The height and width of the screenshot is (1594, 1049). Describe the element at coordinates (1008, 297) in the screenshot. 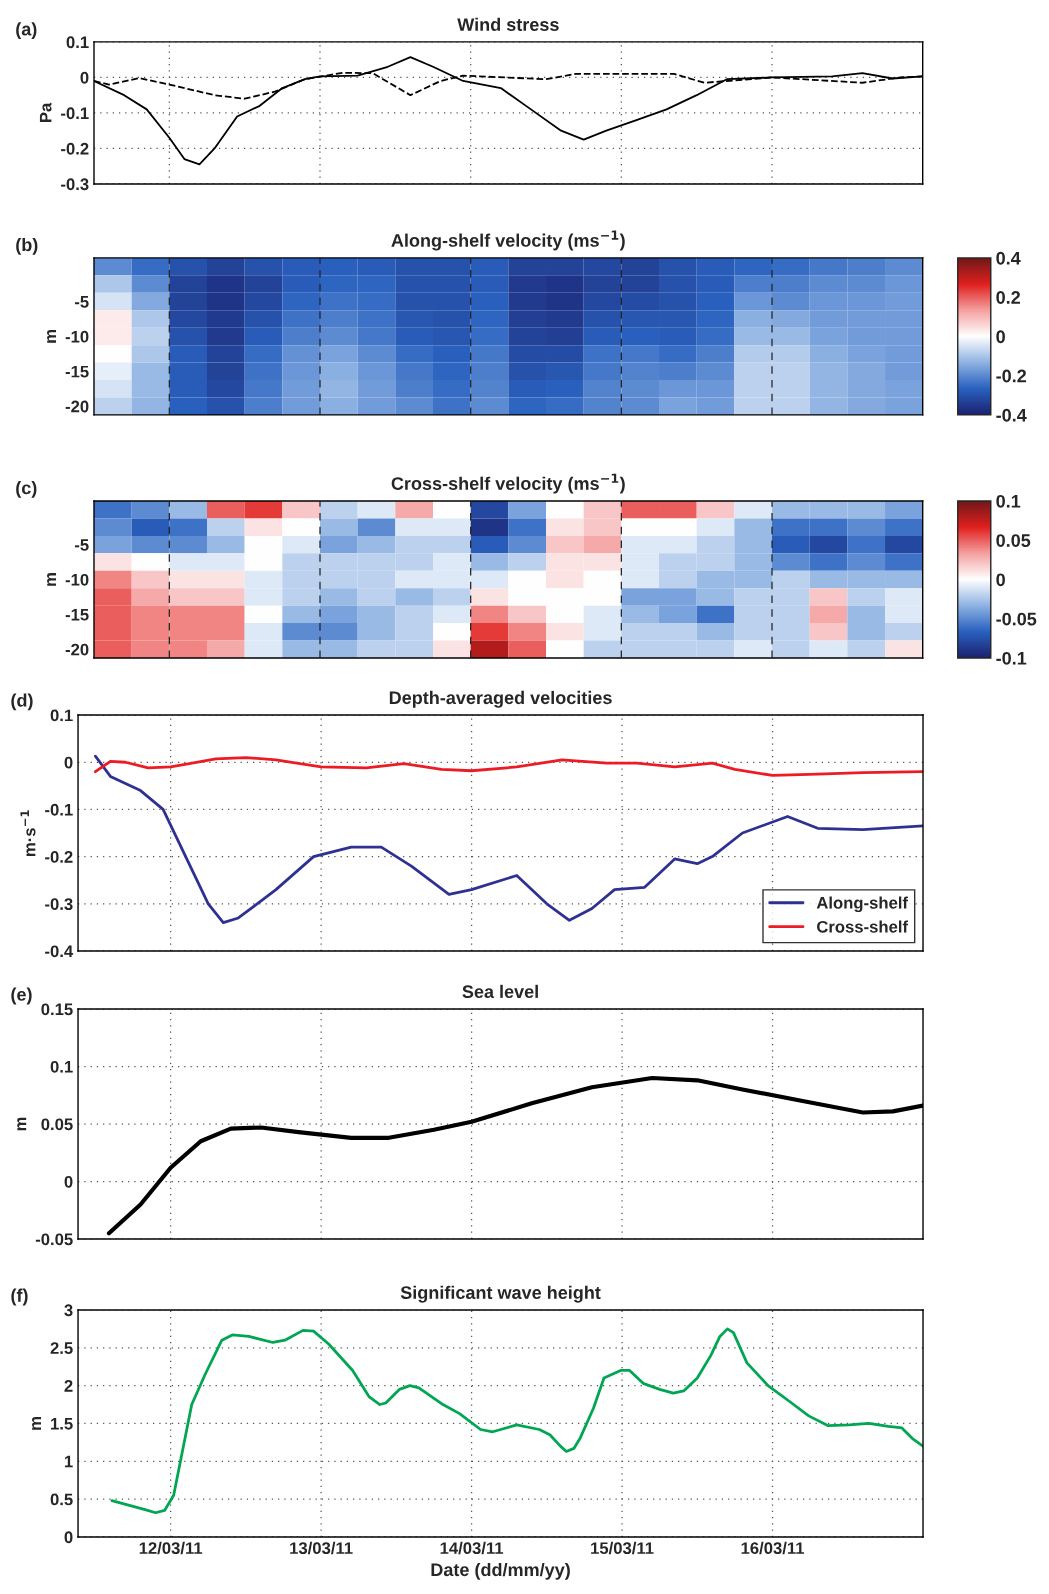

I see `color-bar-label: 0.2` at that location.